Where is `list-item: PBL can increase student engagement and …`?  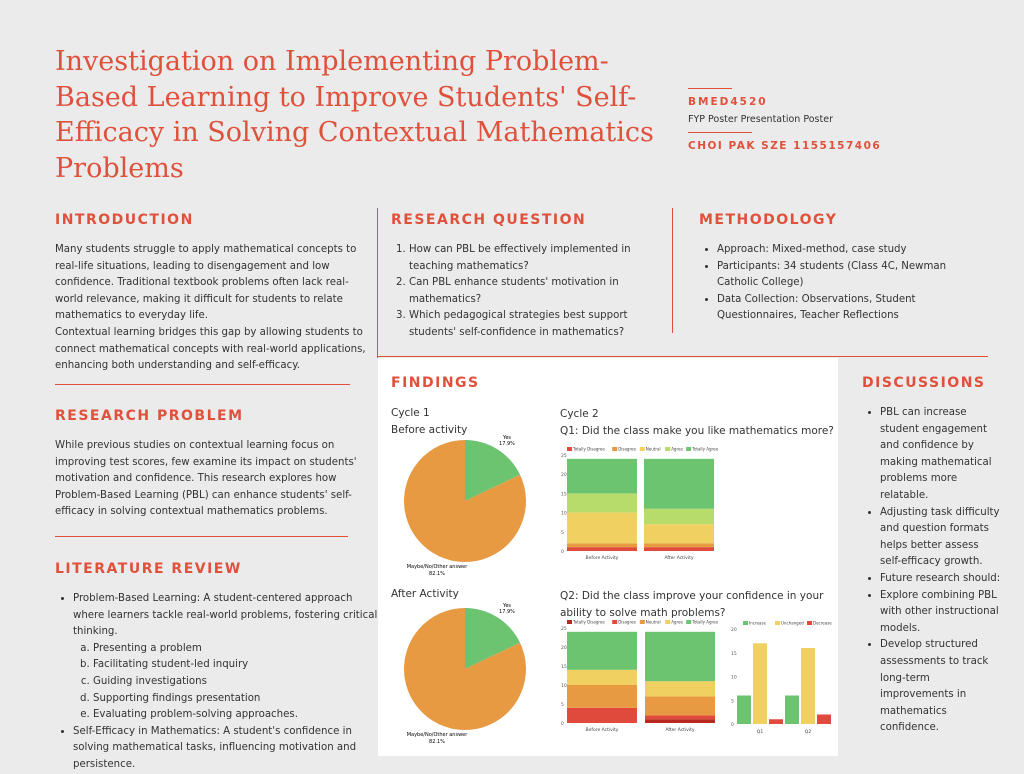
list-item: PBL can increase student engagement and … is located at coordinates (941, 455).